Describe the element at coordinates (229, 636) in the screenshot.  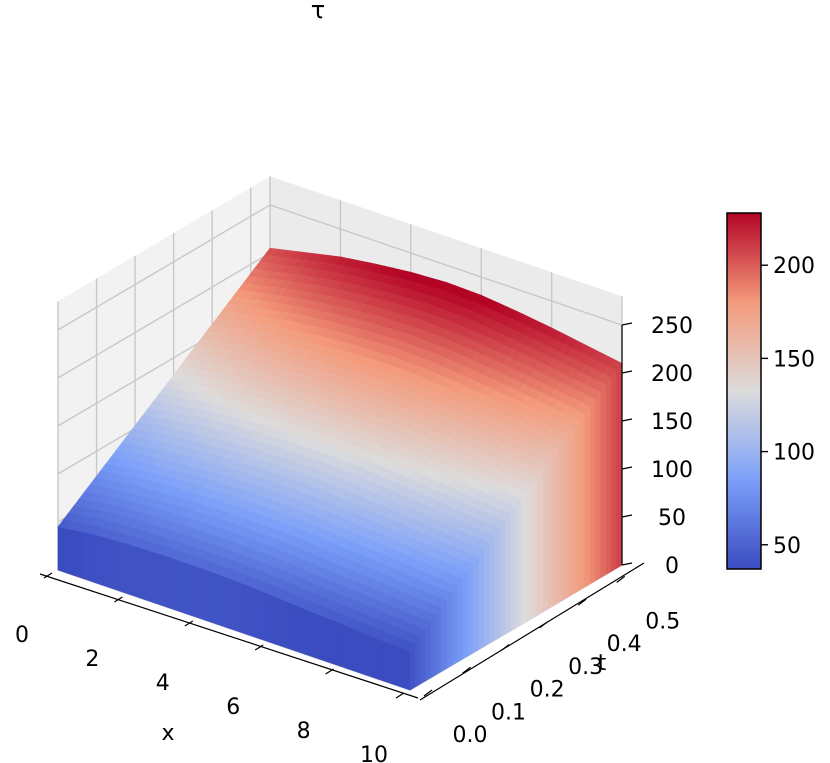
I see `x-axis-line` at that location.